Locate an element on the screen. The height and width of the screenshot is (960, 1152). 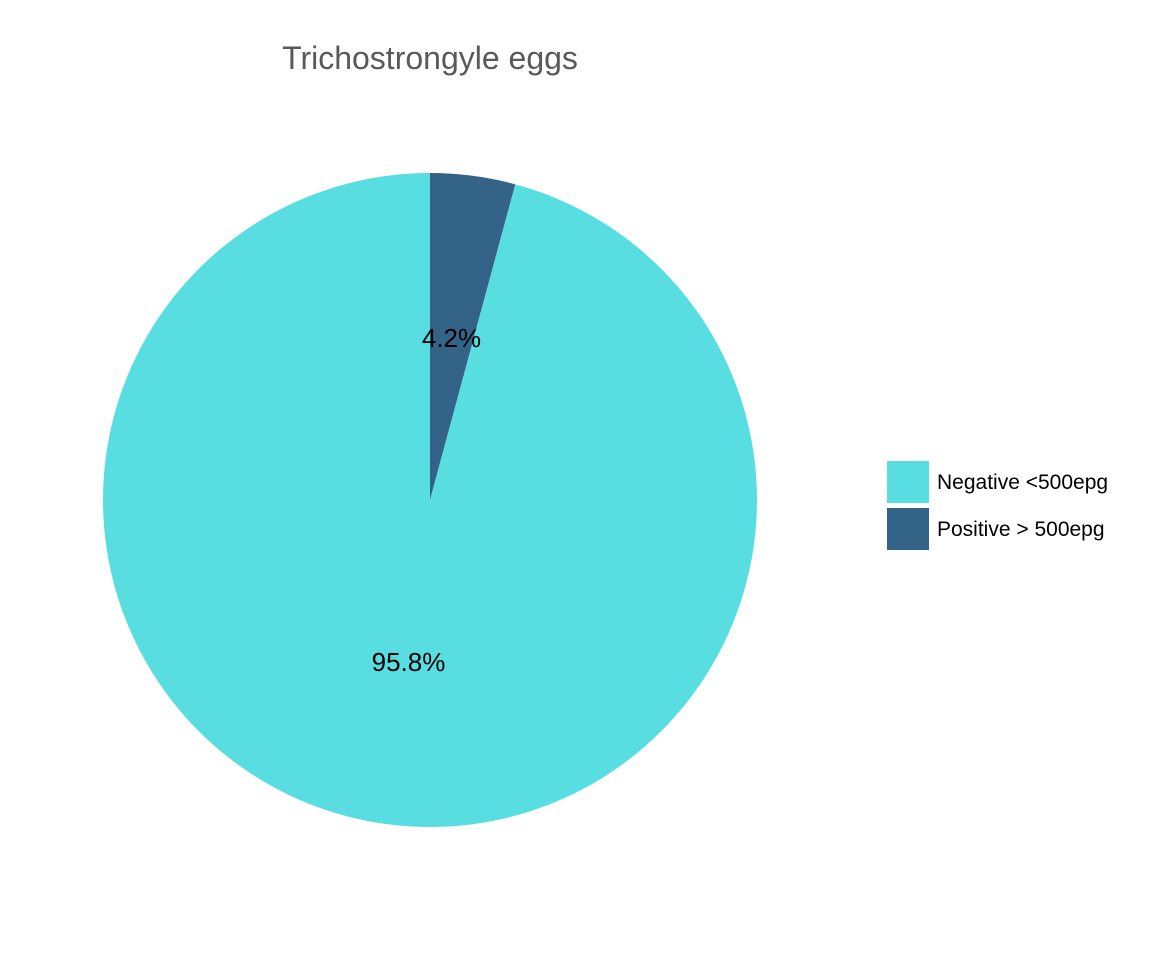
chart-title: Trichostrongyle eggs is located at coordinates (430, 58).